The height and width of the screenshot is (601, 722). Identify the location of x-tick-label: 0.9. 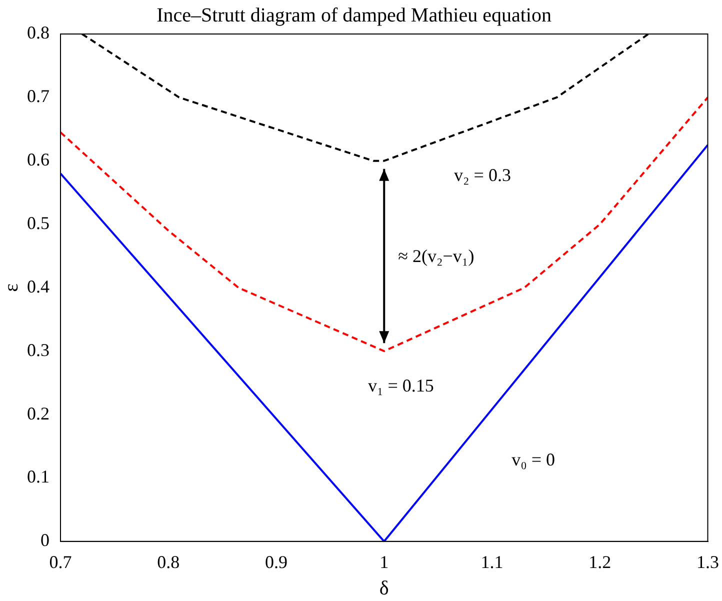
(276, 562).